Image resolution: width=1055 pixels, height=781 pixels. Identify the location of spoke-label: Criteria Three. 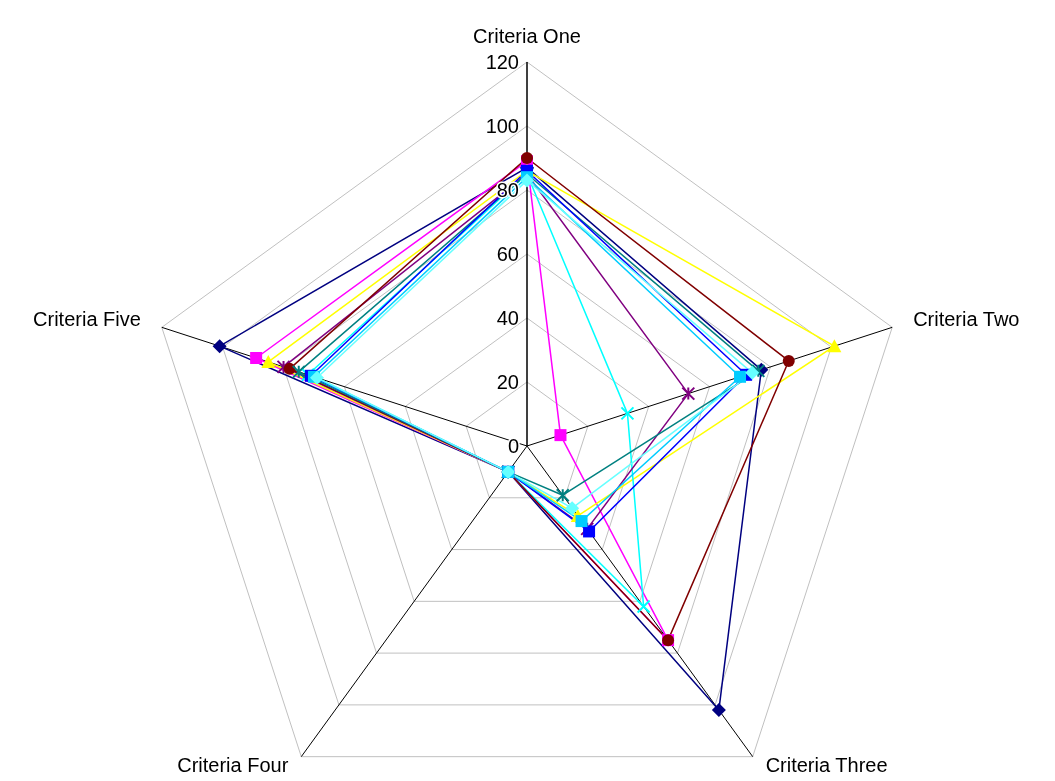
(826, 765).